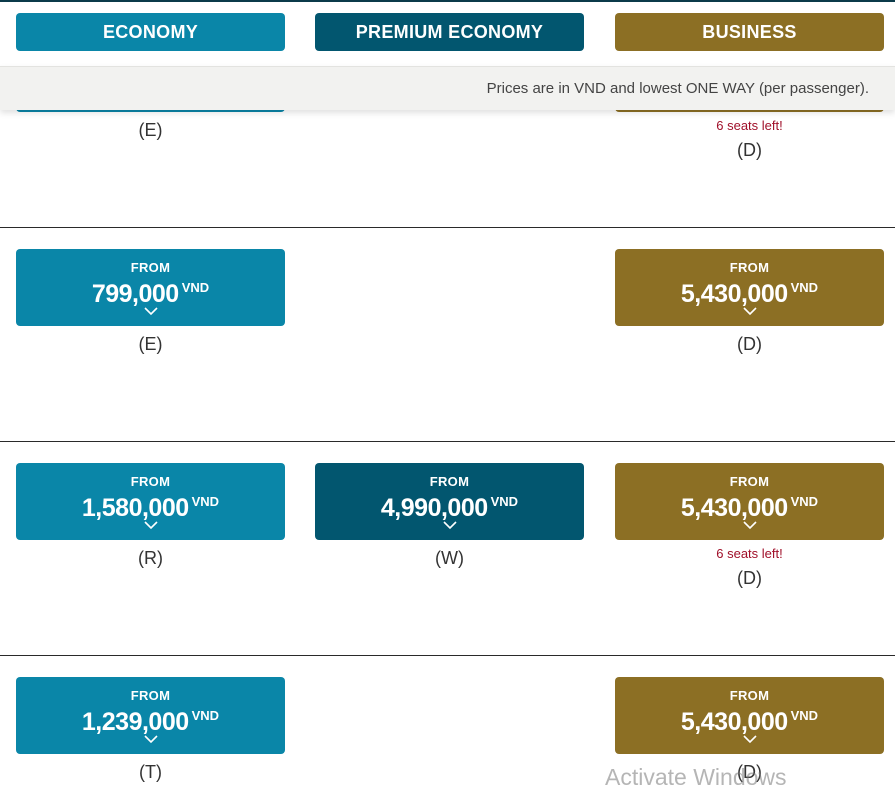 The width and height of the screenshot is (895, 791). What do you see at coordinates (150, 772) in the screenshot?
I see `economy-booking-class: (T)` at bounding box center [150, 772].